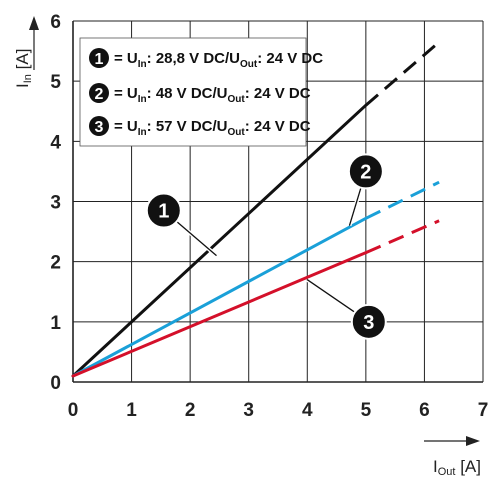 This screenshot has height=500, width=500. What do you see at coordinates (248, 410) in the screenshot?
I see `x-tick-label-3: 3` at bounding box center [248, 410].